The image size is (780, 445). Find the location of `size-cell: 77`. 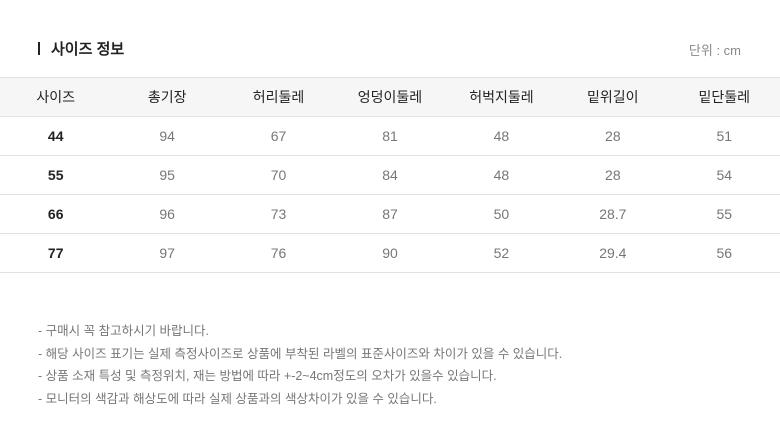

size-cell: 77 is located at coordinates (56, 253).